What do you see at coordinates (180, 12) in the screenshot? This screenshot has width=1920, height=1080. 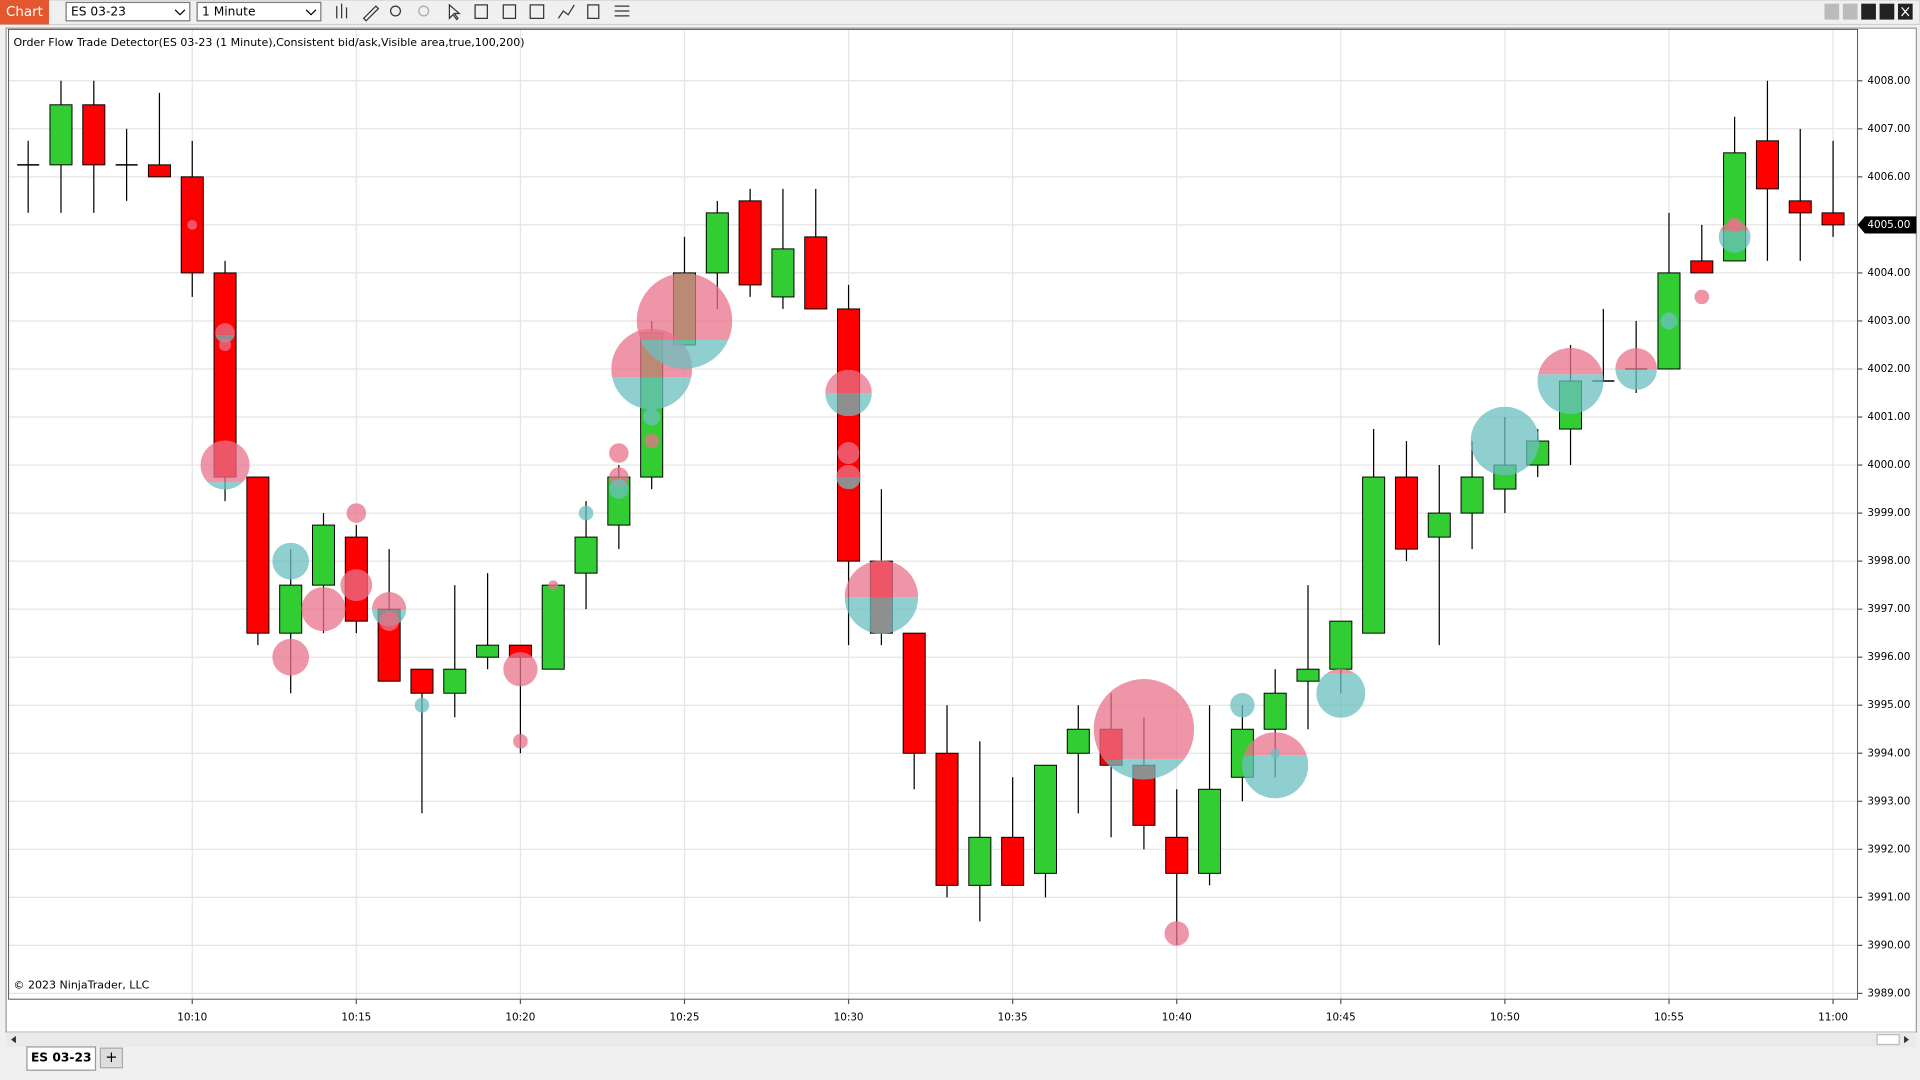 I see `dropdown-arrow` at bounding box center [180, 12].